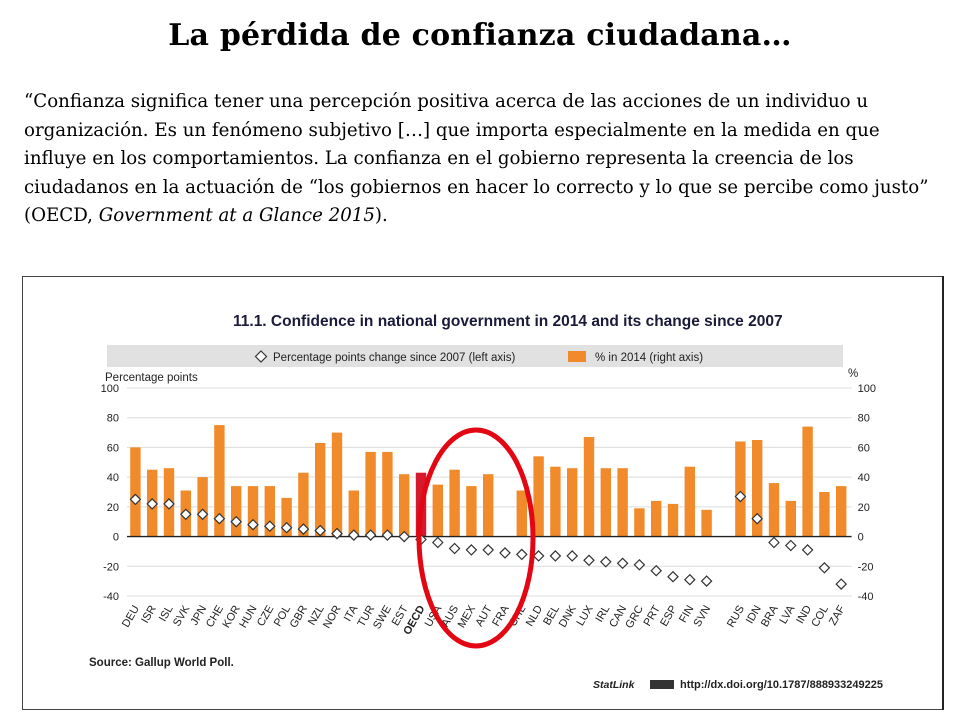 The height and width of the screenshot is (720, 960). I want to click on change-marker-lva, so click(790, 545).